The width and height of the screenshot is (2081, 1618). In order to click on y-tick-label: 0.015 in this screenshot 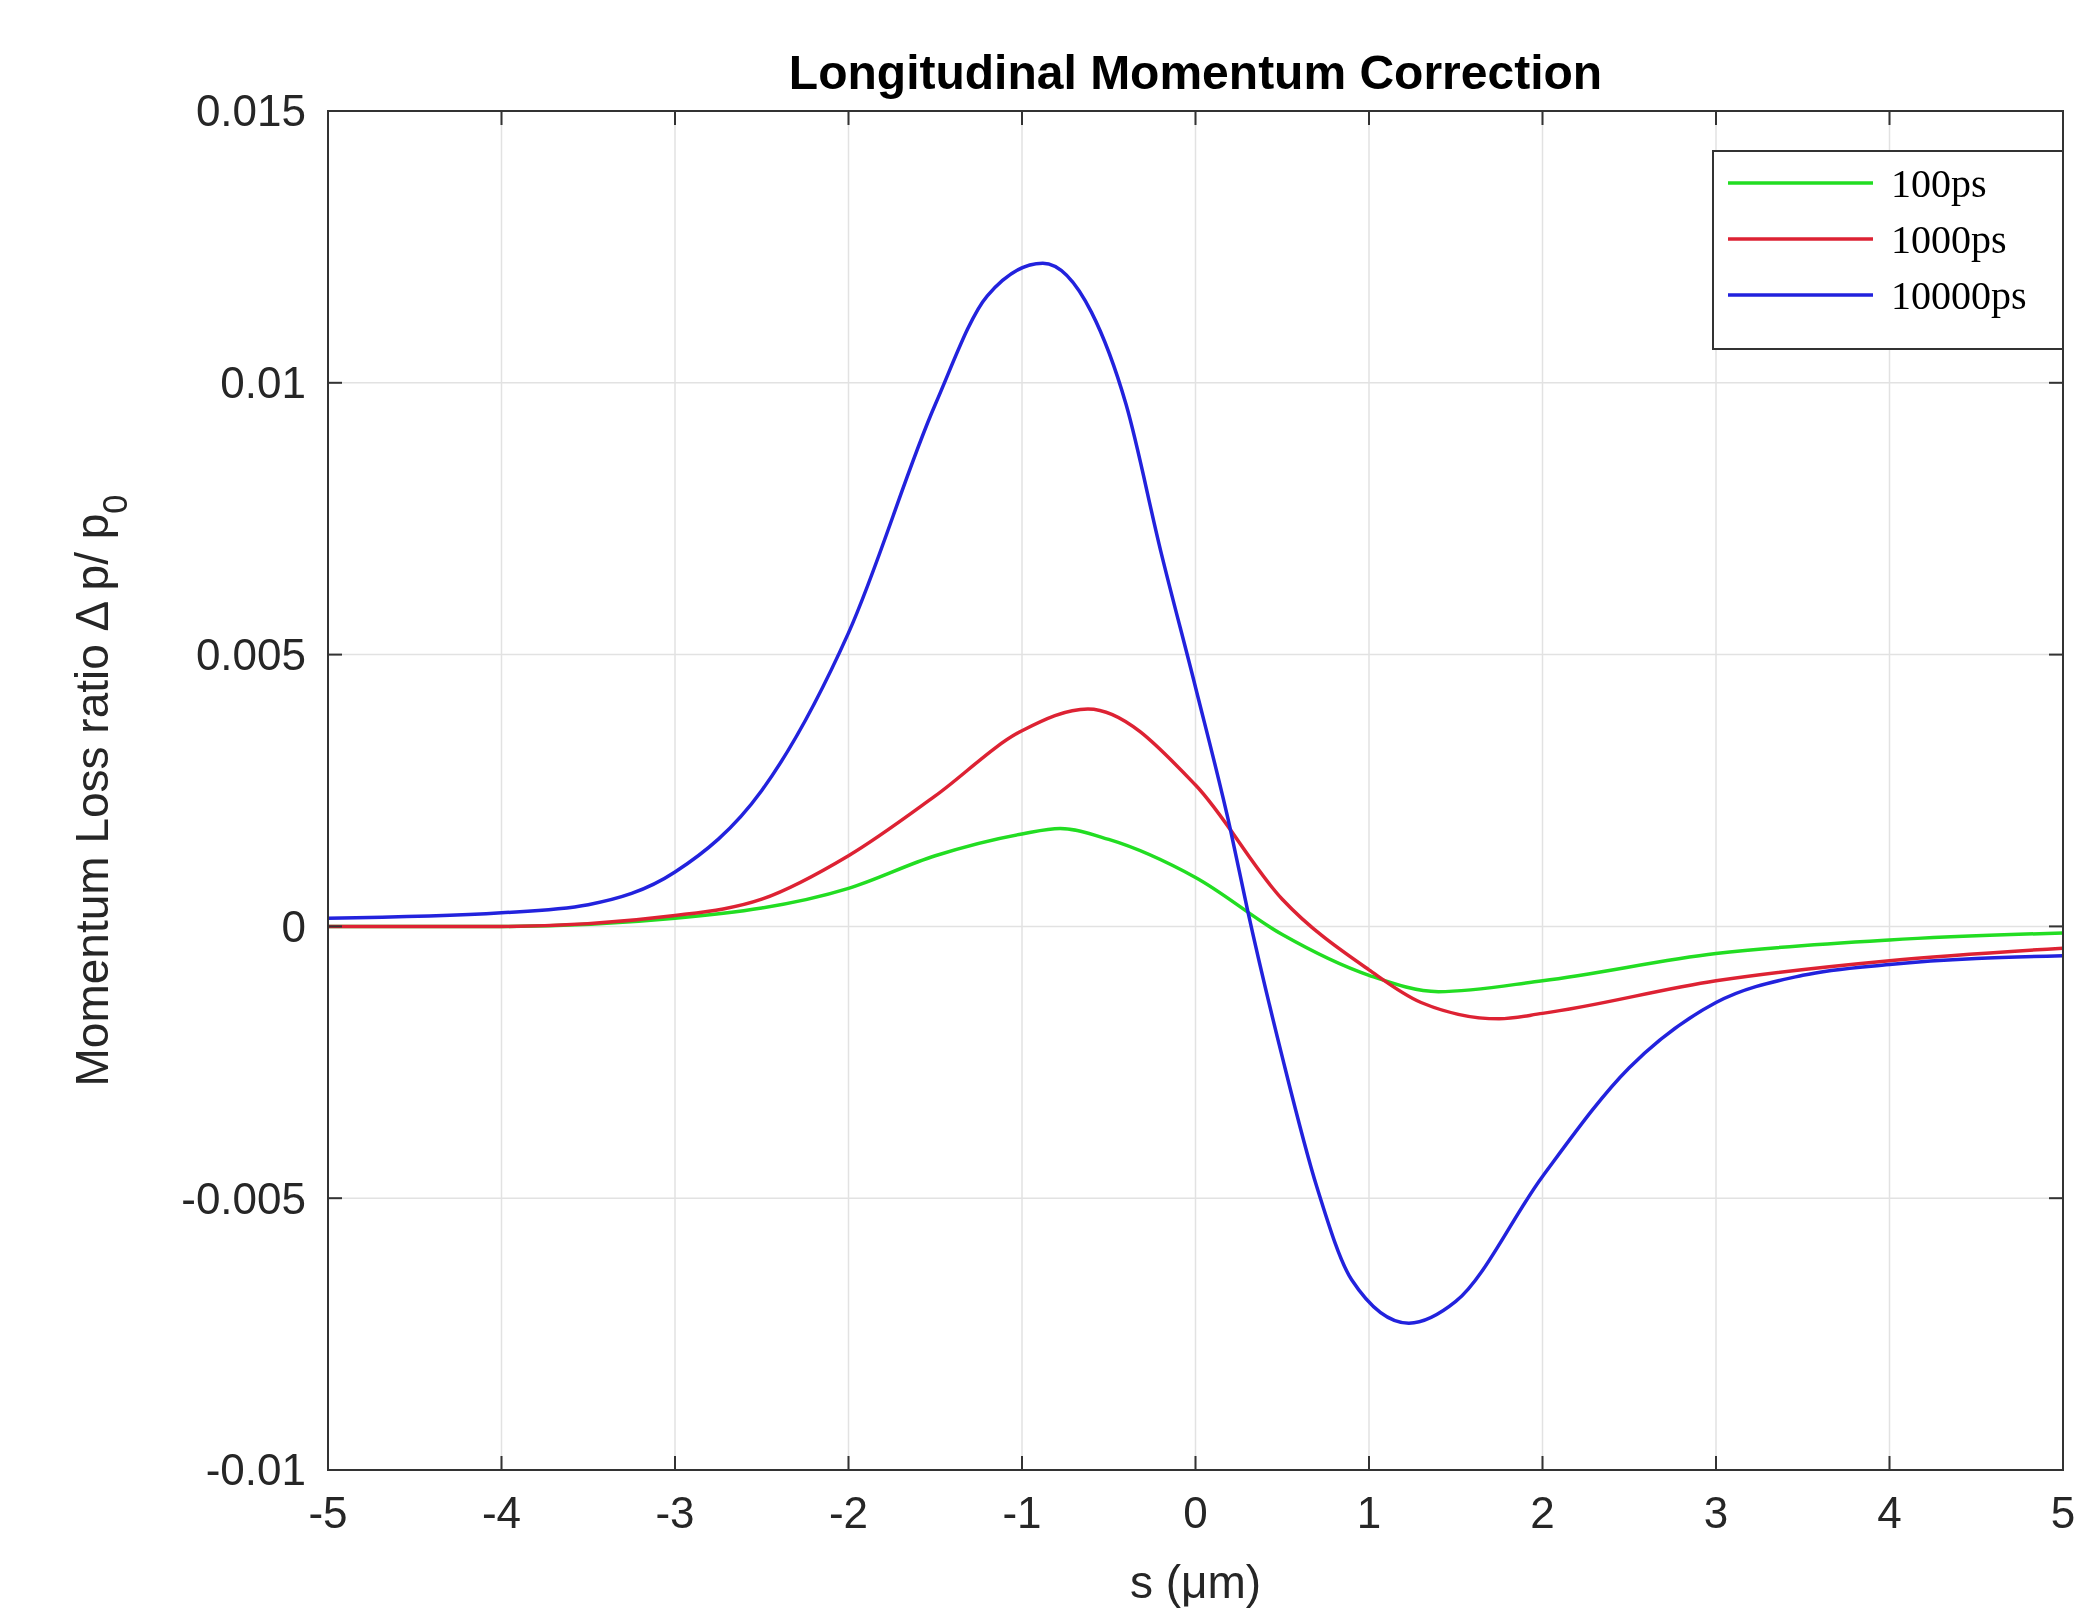, I will do `click(250, 111)`.